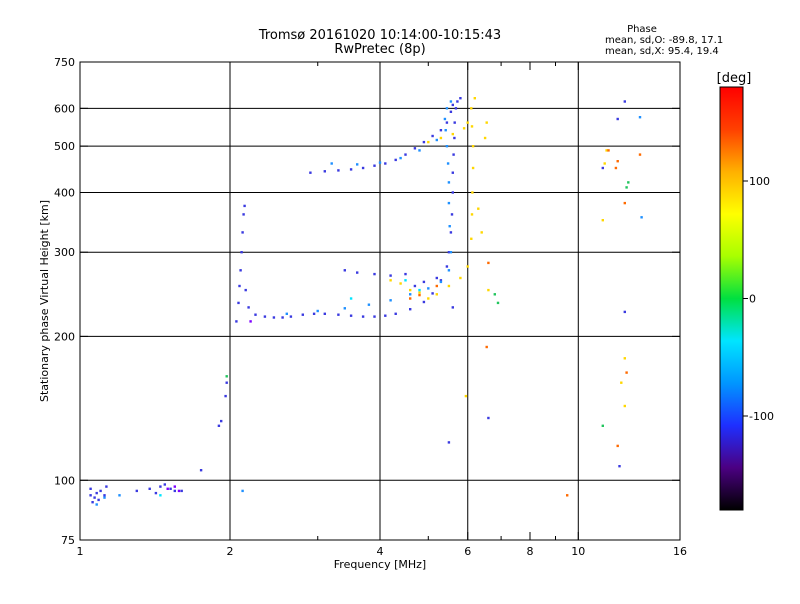 The width and height of the screenshot is (800, 604). Describe the element at coordinates (64, 336) in the screenshot. I see `y-tick-label: 200` at that location.